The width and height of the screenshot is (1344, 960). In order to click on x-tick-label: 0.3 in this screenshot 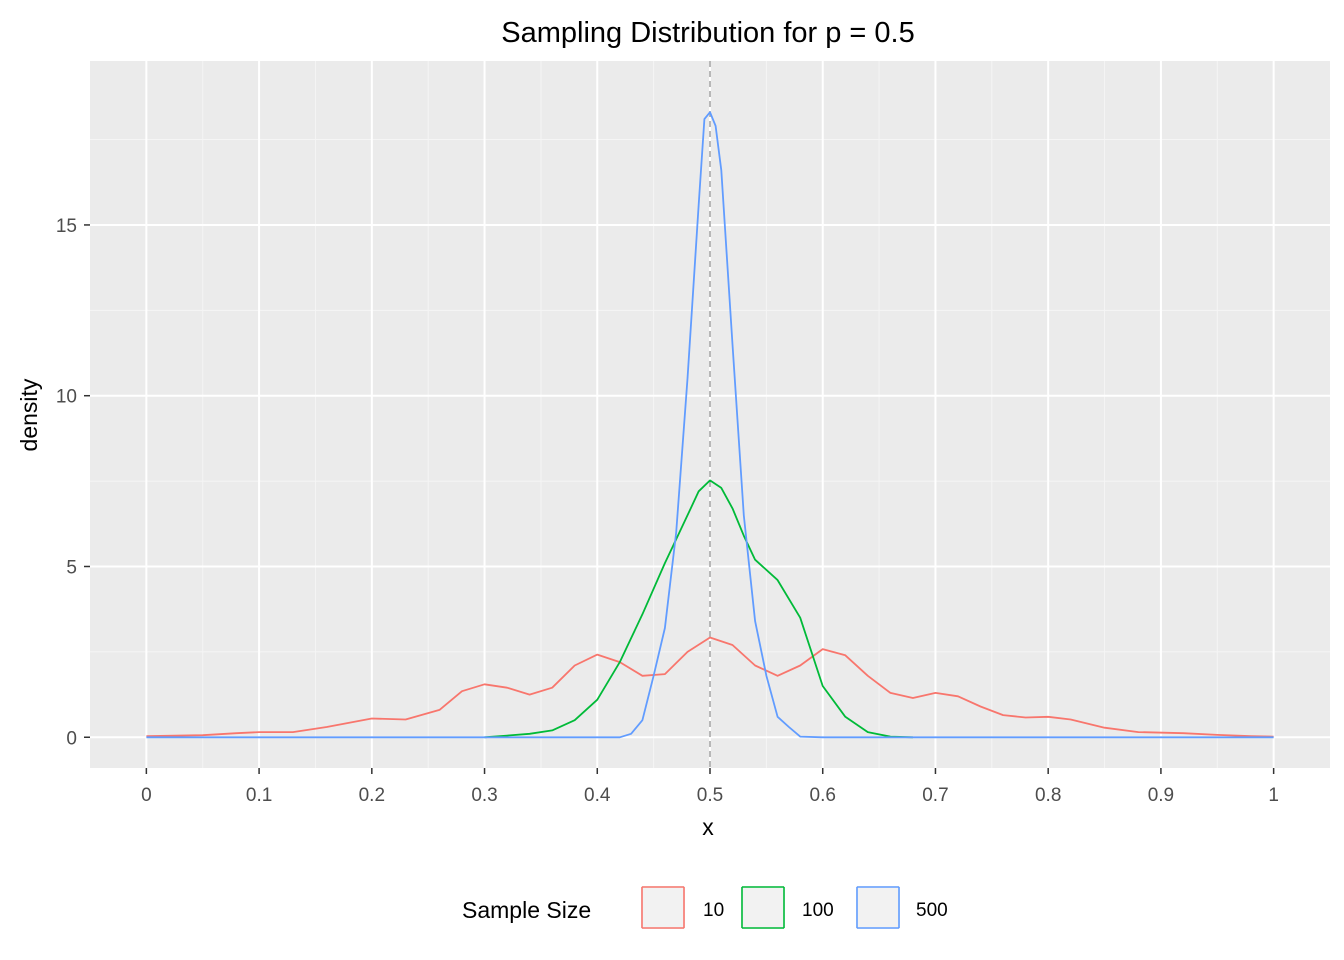, I will do `click(484, 795)`.